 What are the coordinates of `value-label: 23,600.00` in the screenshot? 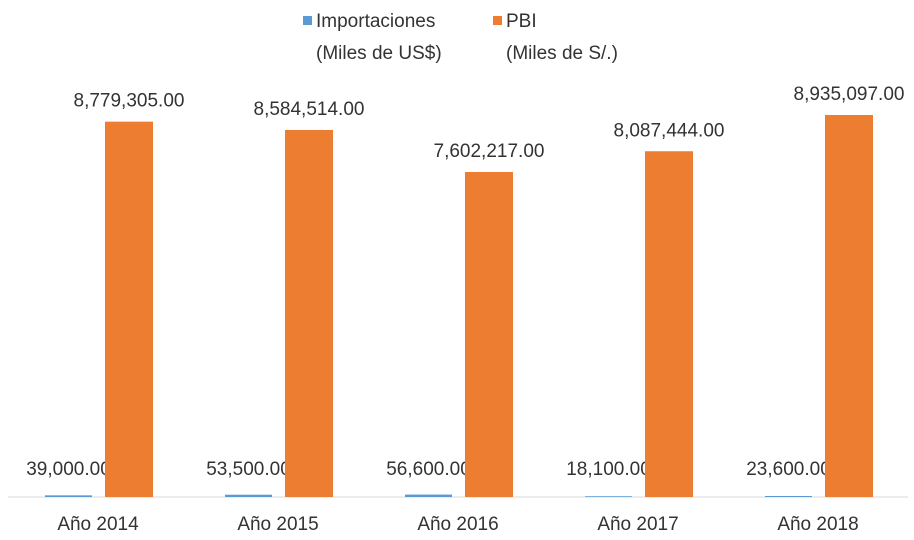 It's located at (788, 469).